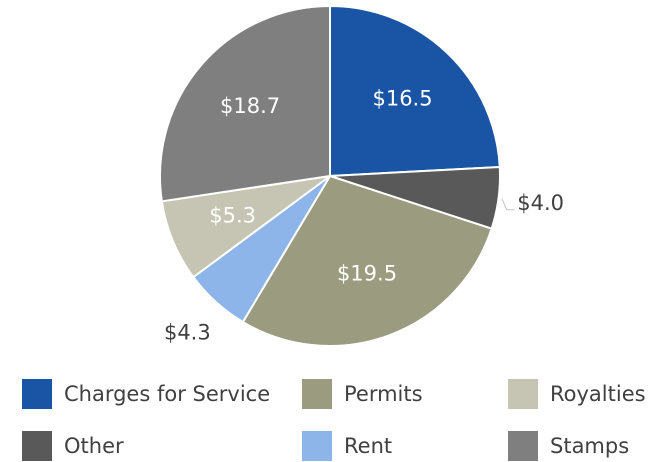  What do you see at coordinates (540, 203) in the screenshot?
I see `data-label: $4.0` at bounding box center [540, 203].